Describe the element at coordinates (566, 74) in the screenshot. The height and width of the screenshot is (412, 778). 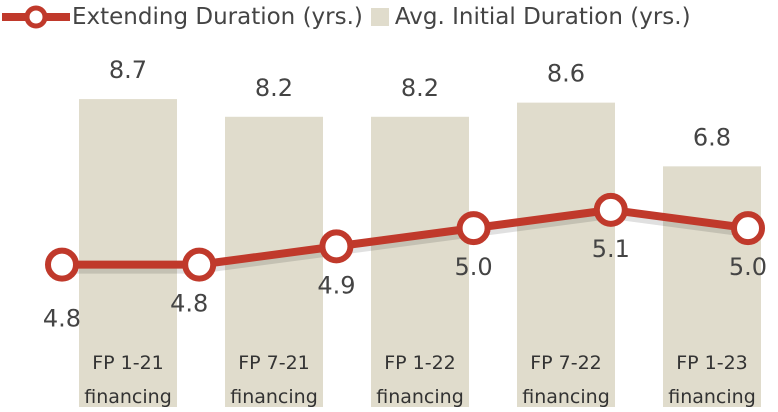
I see `bar-value-label: 8.6` at that location.